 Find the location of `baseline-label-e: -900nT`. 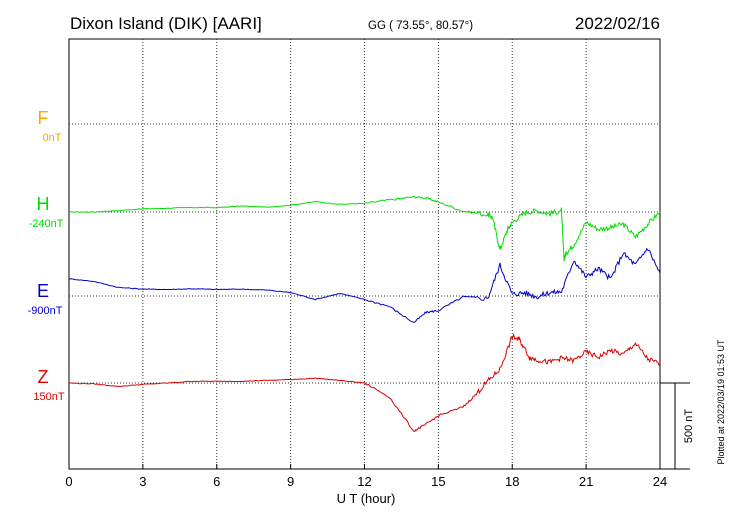

baseline-label-e: -900nT is located at coordinates (45, 311).